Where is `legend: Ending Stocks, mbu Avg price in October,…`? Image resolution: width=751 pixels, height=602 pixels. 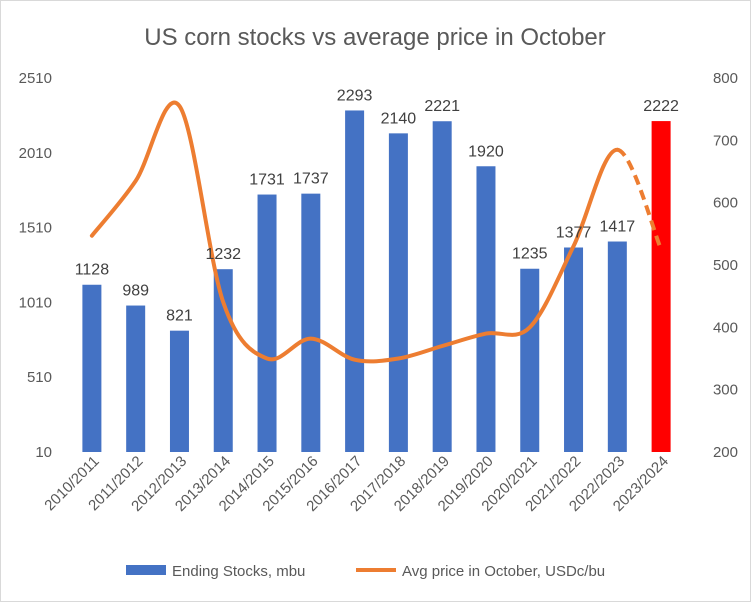 legend: Ending Stocks, mbu Avg price in October,… is located at coordinates (365, 571).